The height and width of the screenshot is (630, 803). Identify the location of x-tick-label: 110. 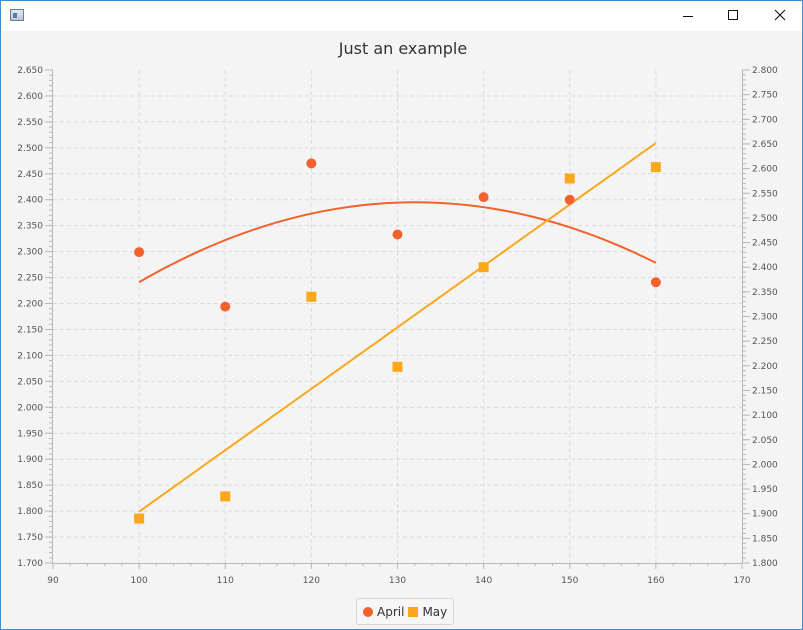
(225, 581).